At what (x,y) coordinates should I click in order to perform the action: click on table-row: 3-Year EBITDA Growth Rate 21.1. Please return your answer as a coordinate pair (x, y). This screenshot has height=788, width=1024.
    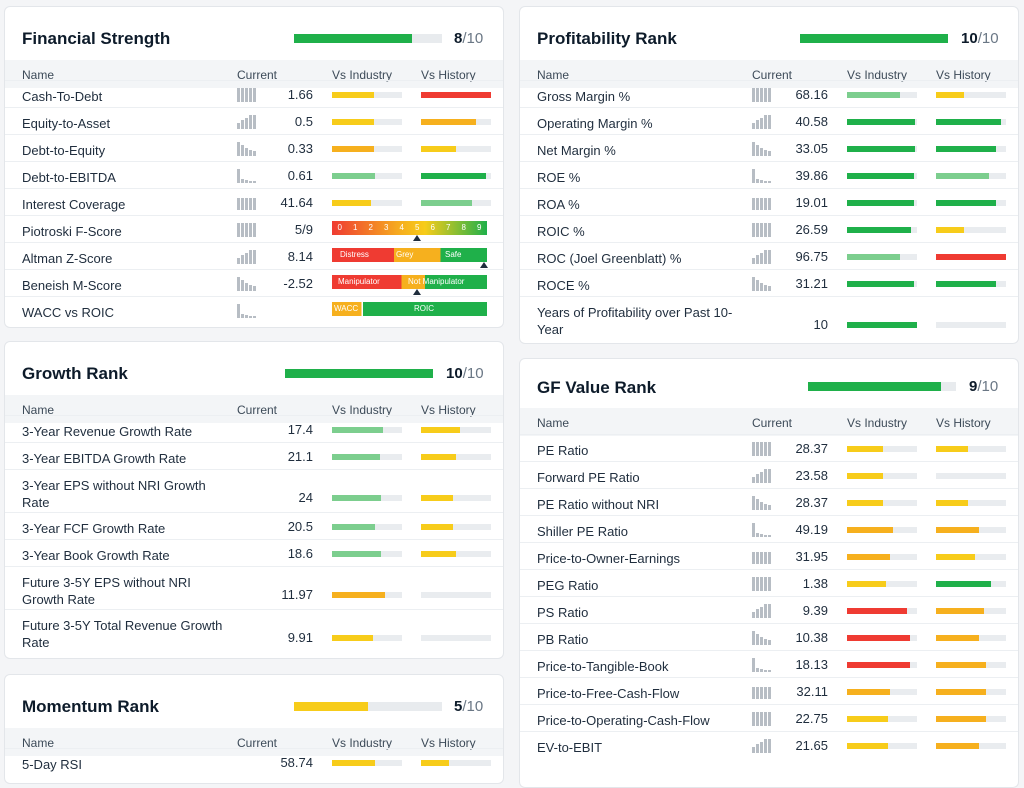
    Looking at the image, I should click on (254, 455).